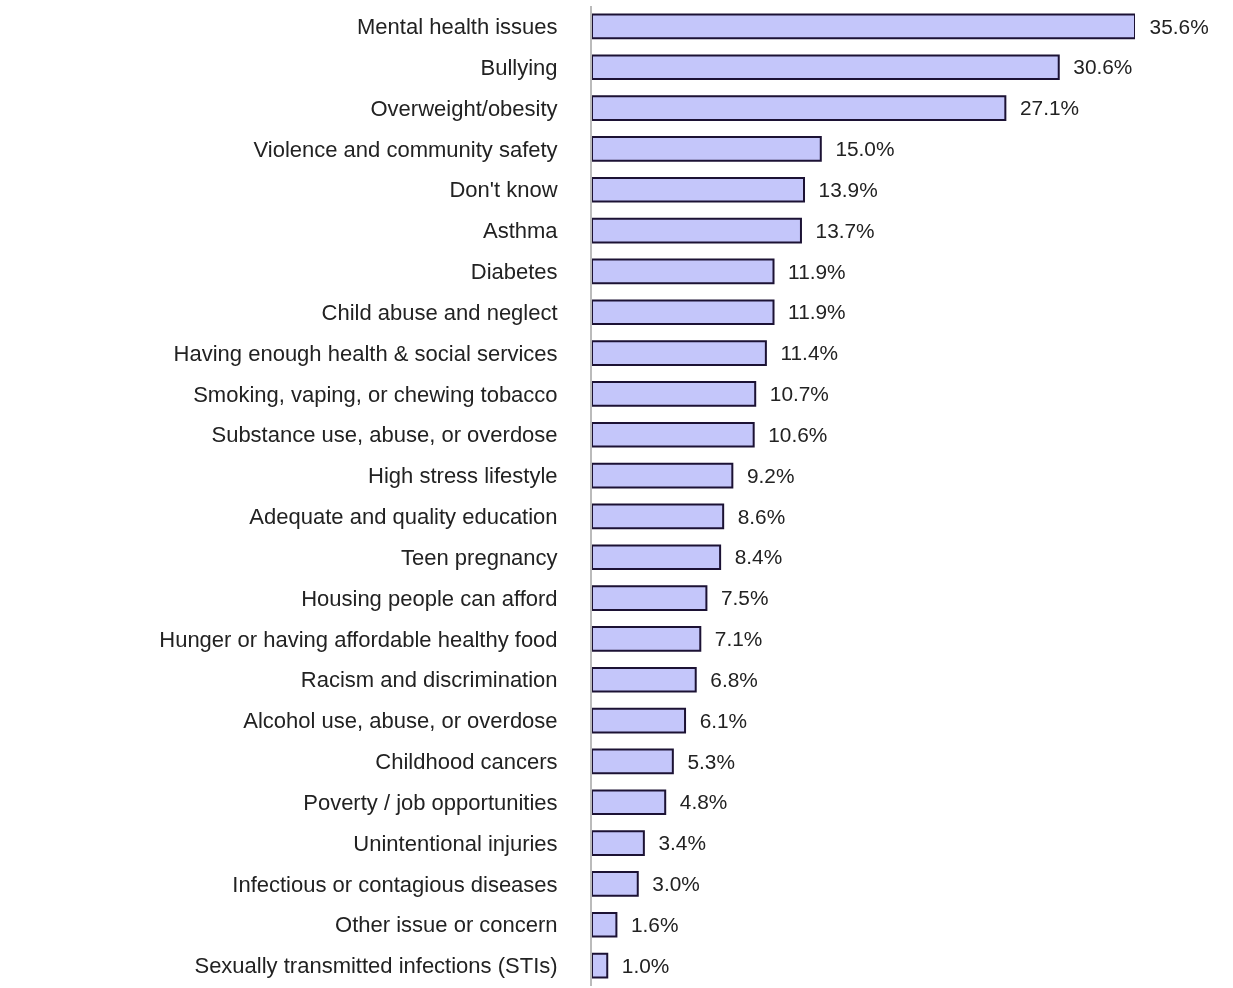 This screenshot has height=988, width=1233. What do you see at coordinates (403, 517) in the screenshot?
I see `y-tick-label: Adequate and quality education` at bounding box center [403, 517].